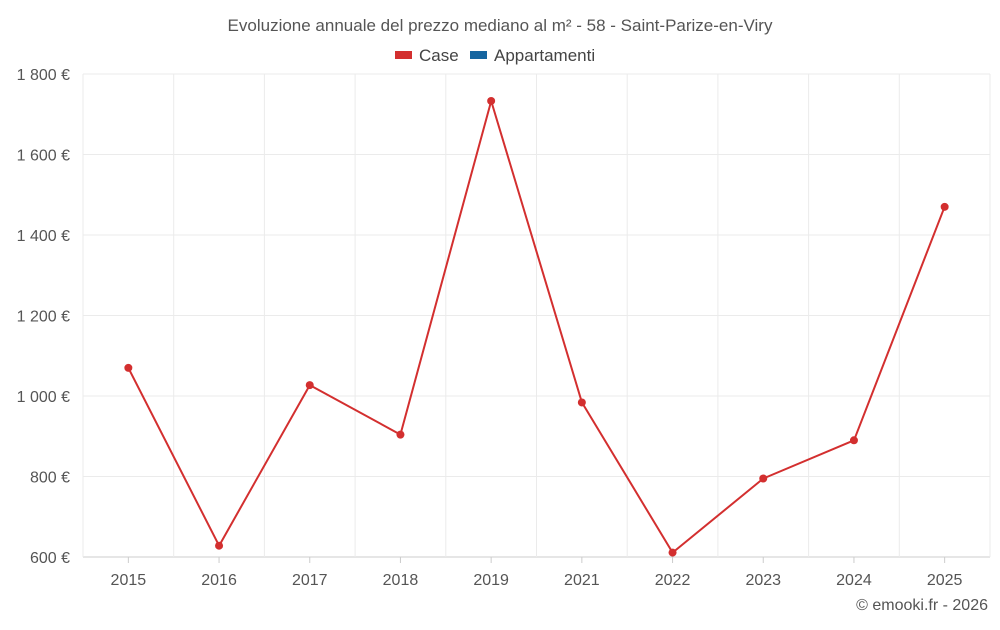 Image resolution: width=1000 pixels, height=630 pixels. Describe the element at coordinates (582, 580) in the screenshot. I see `x-tick-label: 2021` at that location.